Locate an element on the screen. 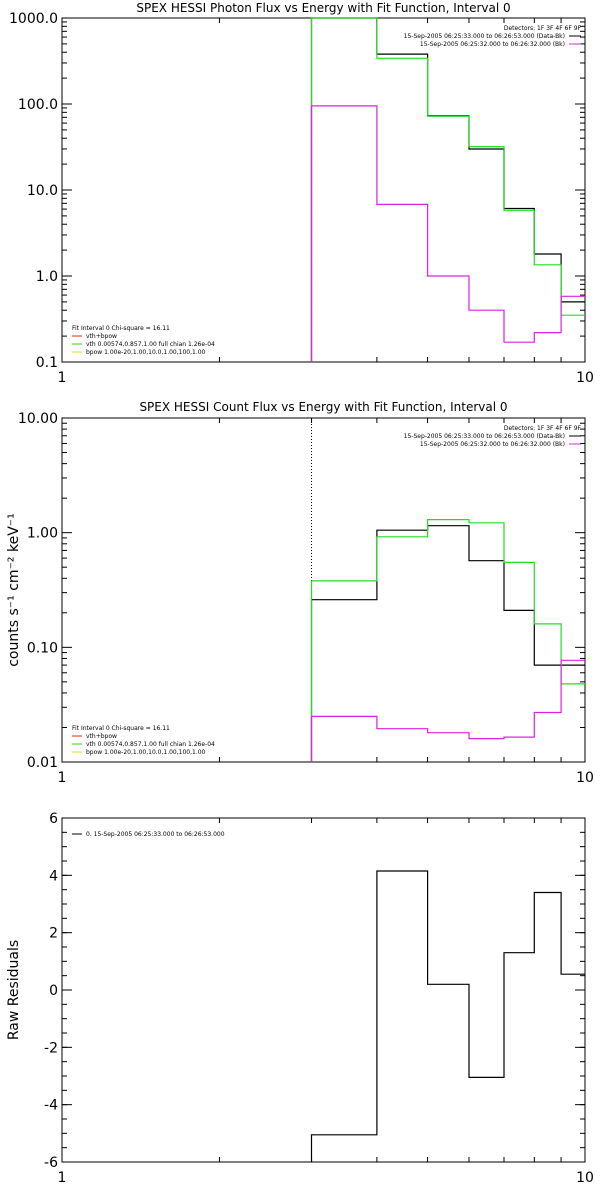 This screenshot has height=1200, width=600. photon-legend-entry: bpow 1.00e-20,1.00,10.0,1.00,100,1.00 is located at coordinates (146, 352).